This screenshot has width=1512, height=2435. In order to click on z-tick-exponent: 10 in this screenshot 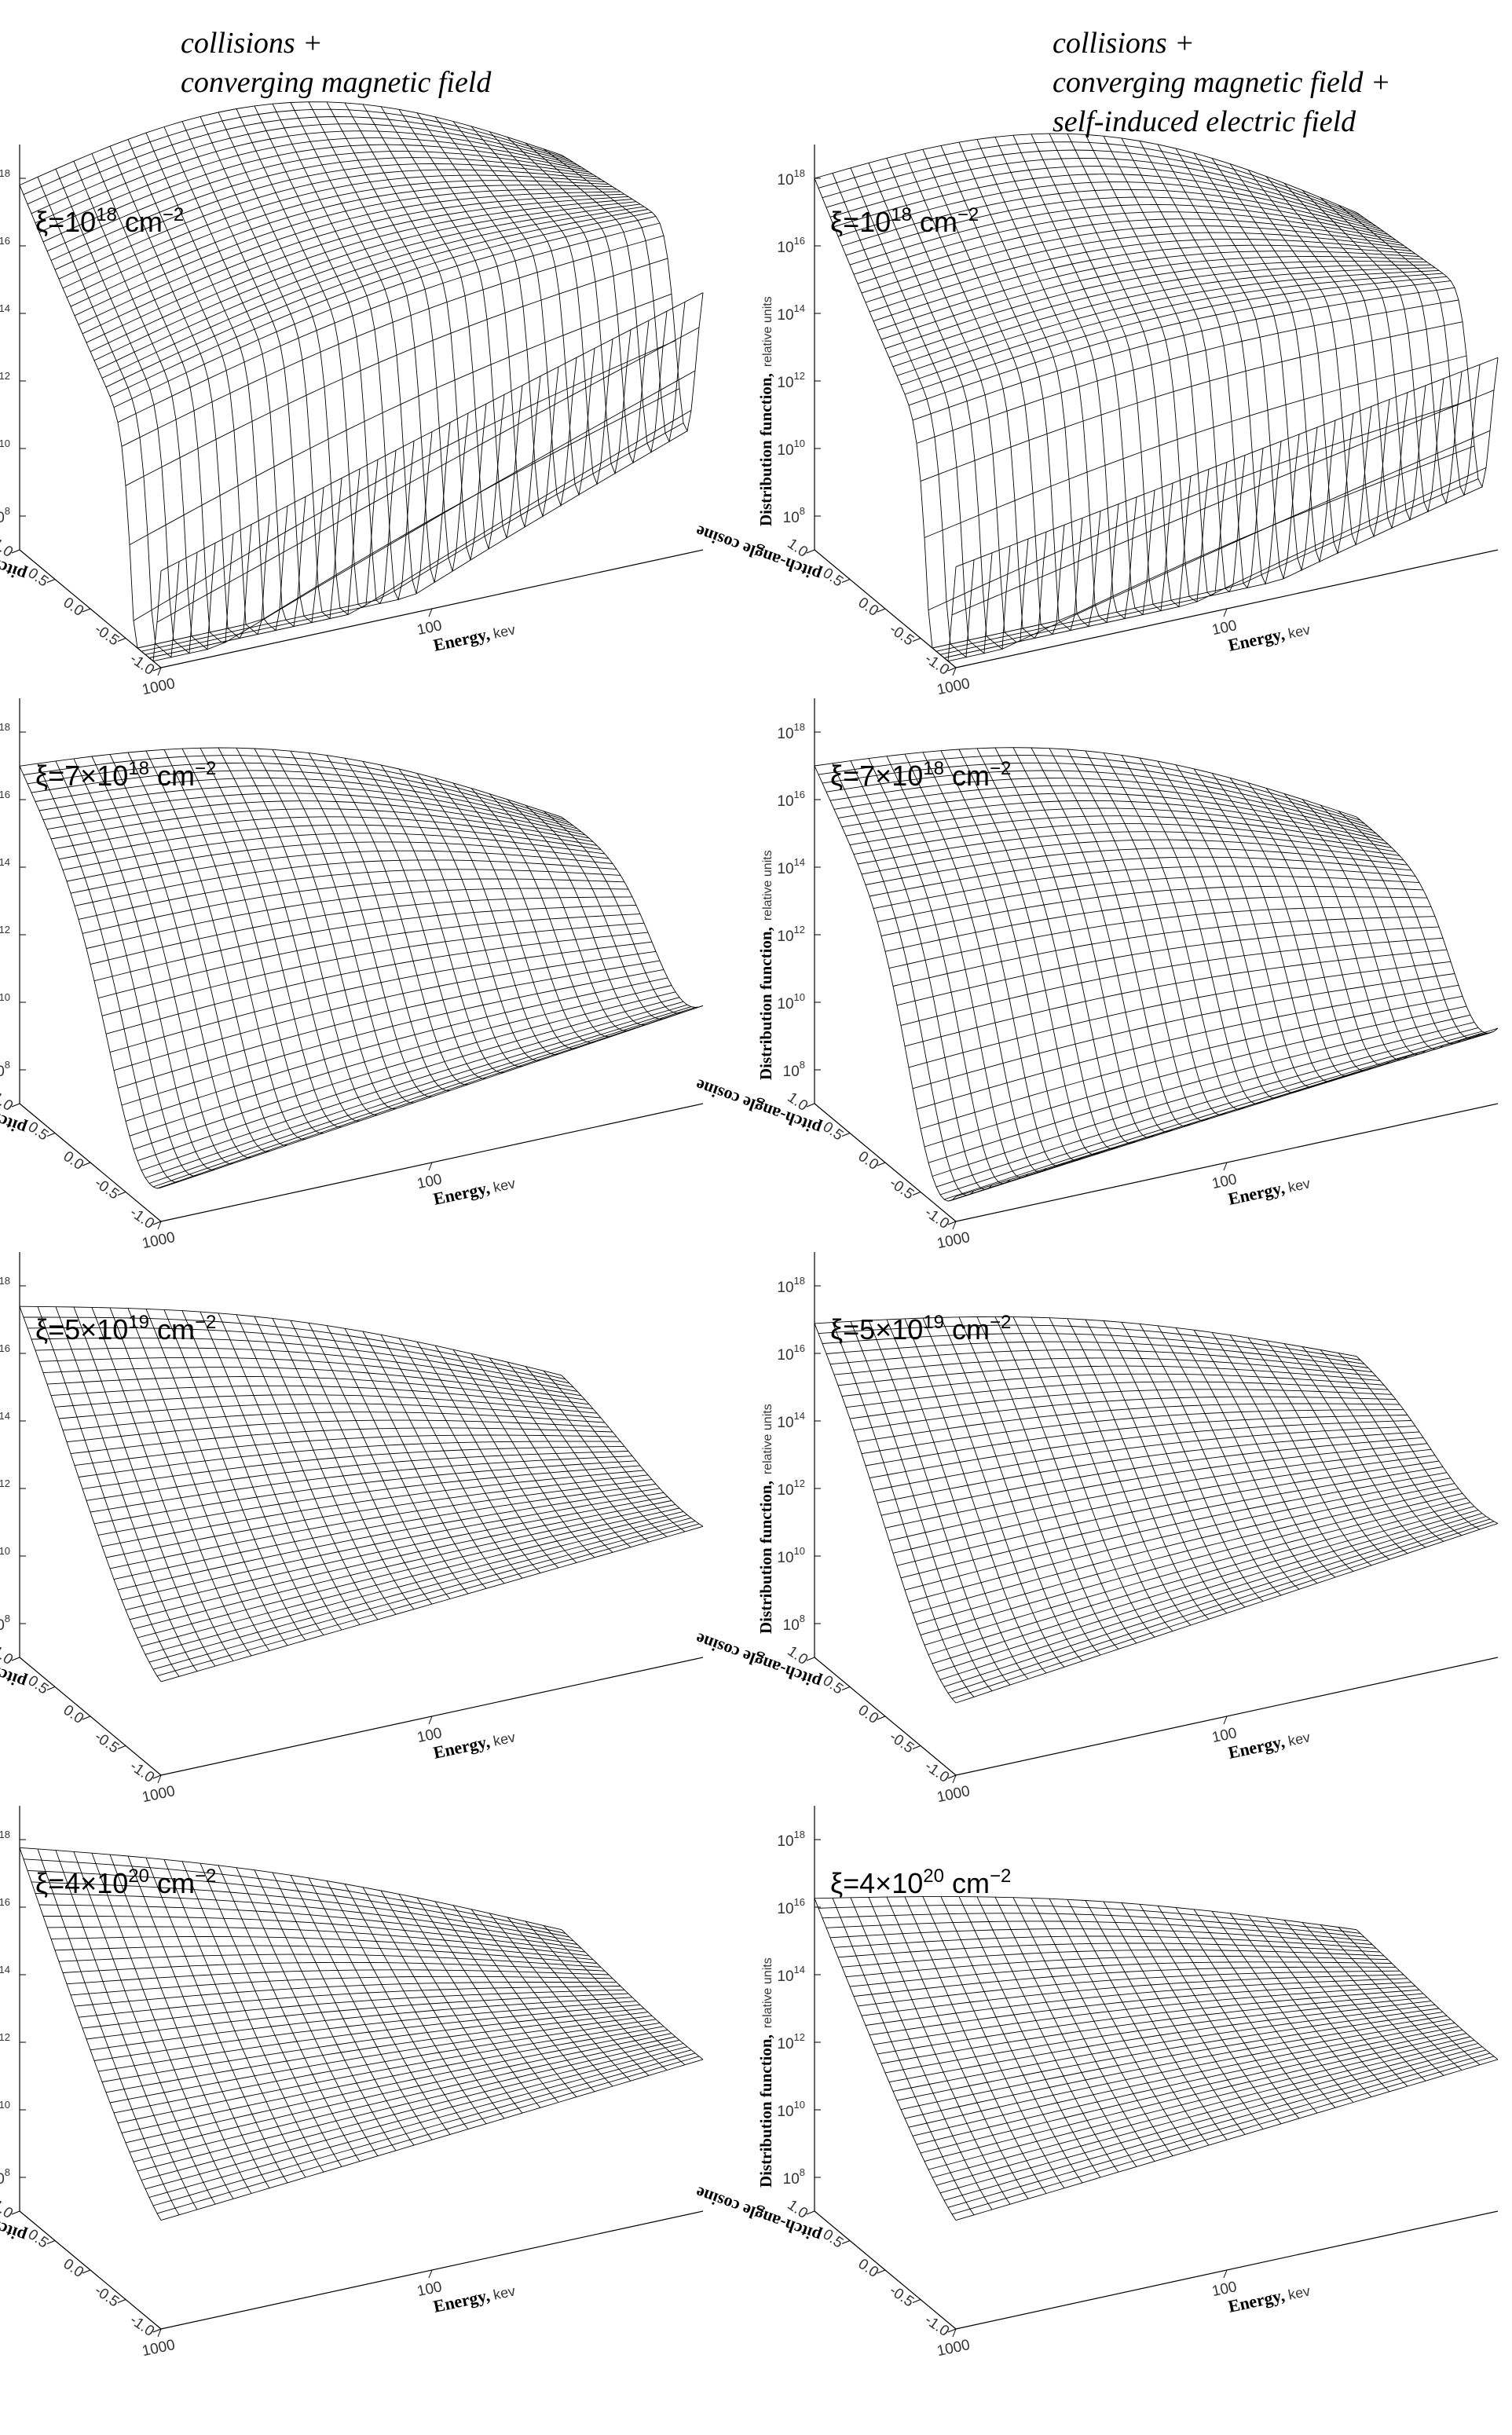, I will do `click(5, 443)`.